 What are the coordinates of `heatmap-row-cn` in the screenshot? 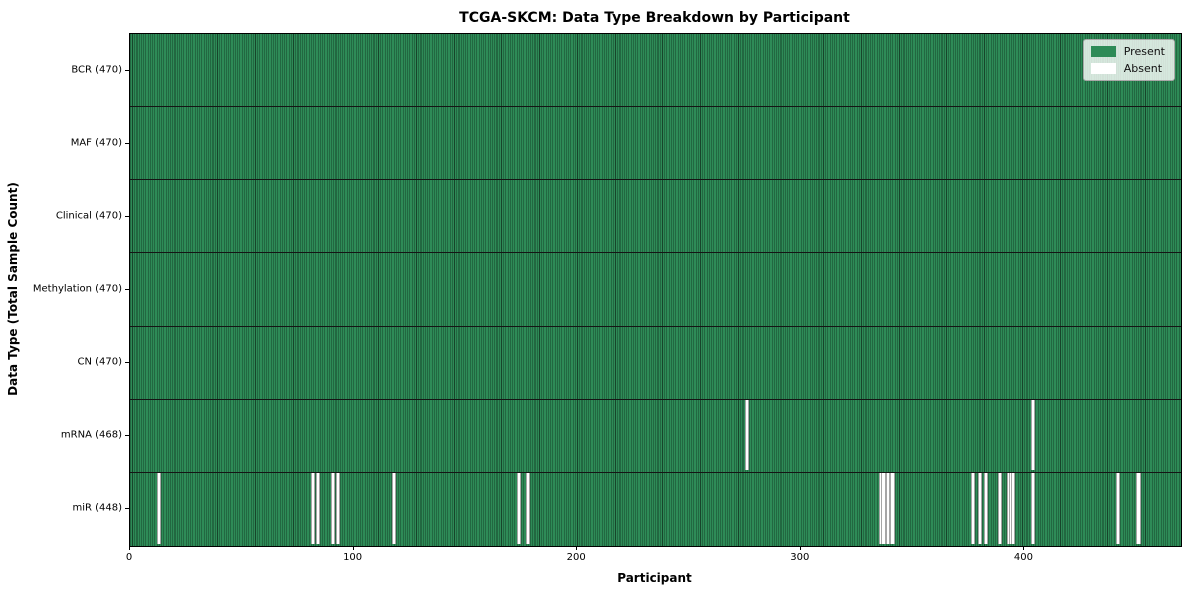 It's located at (655, 363).